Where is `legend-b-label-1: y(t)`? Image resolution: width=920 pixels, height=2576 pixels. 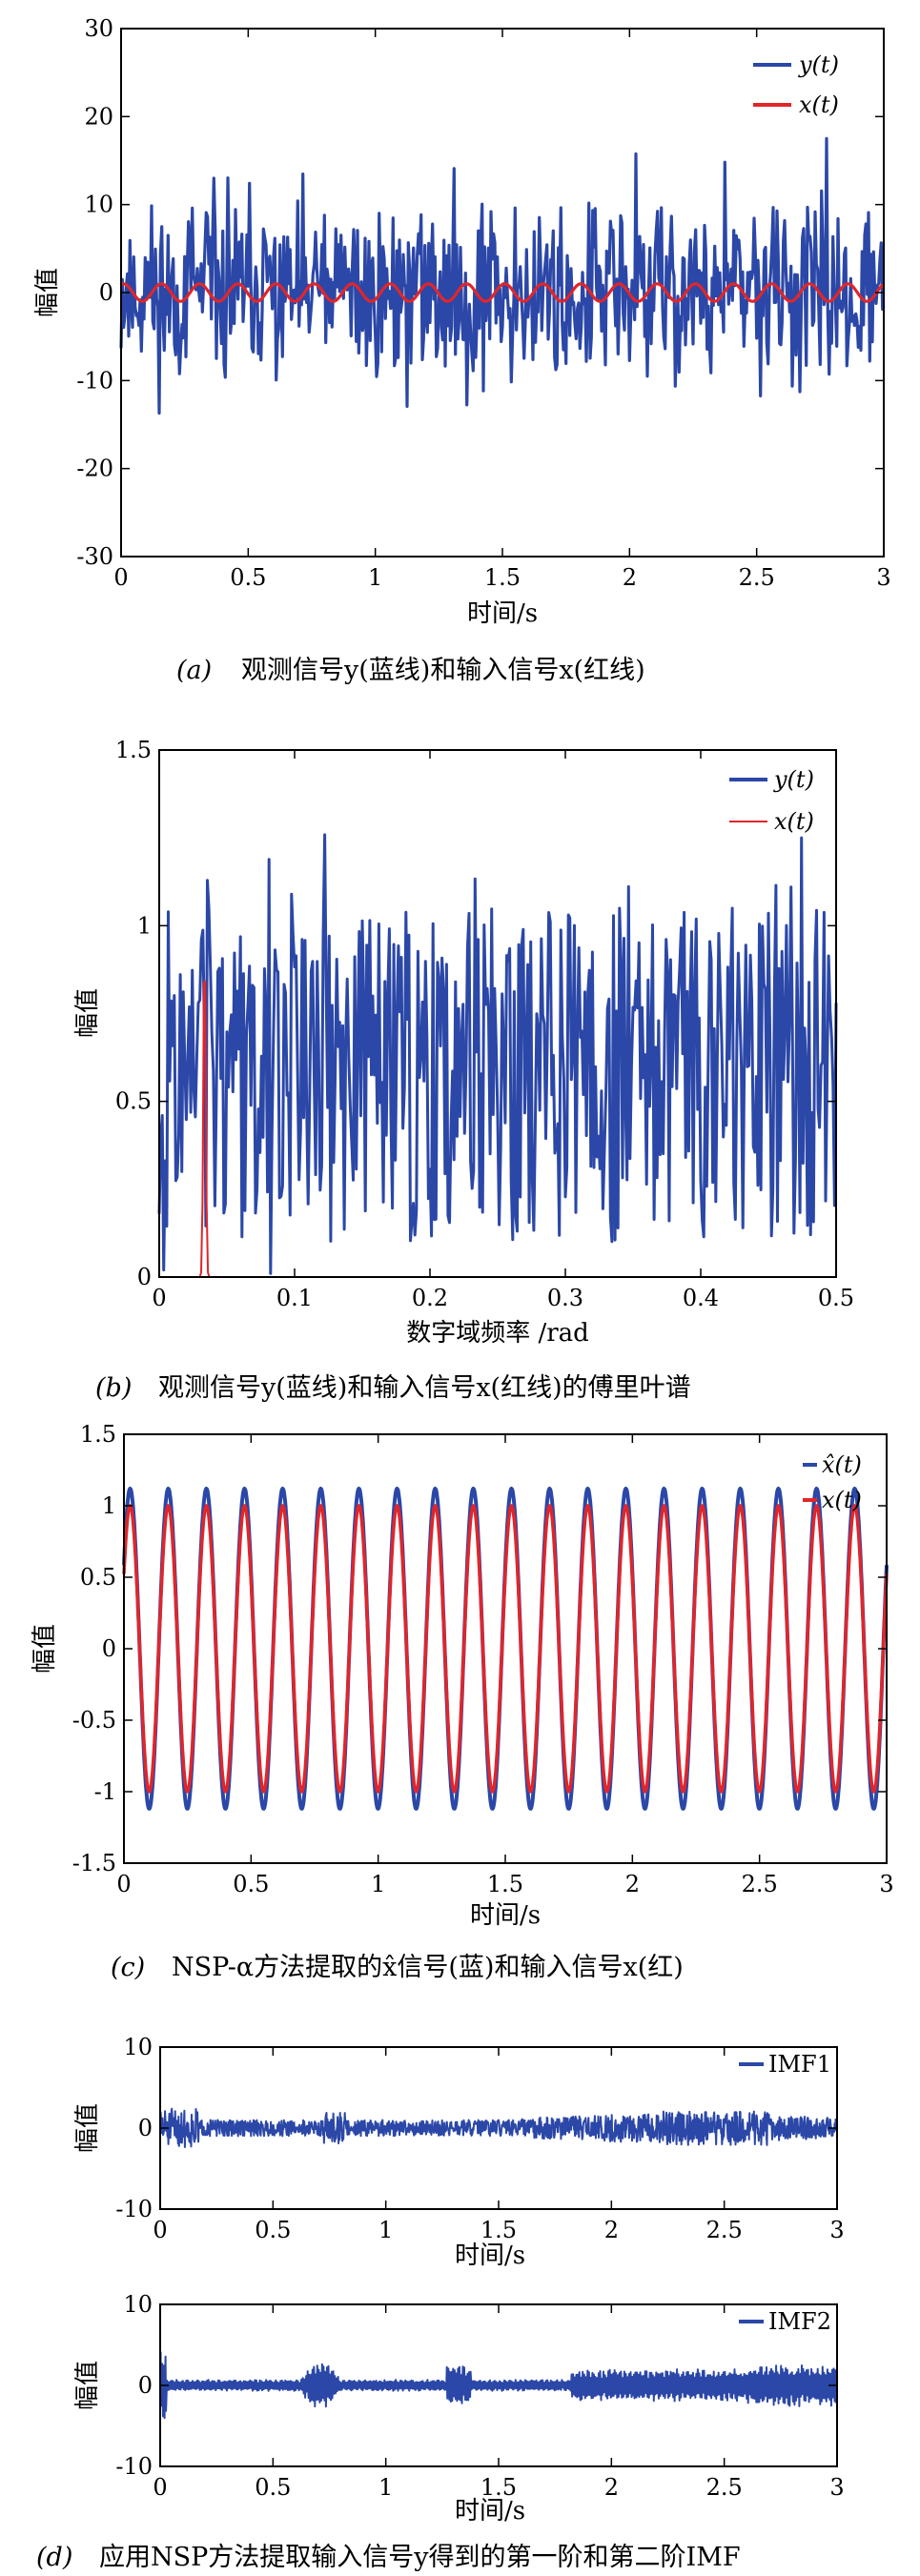 legend-b-label-1: y(t) is located at coordinates (794, 780).